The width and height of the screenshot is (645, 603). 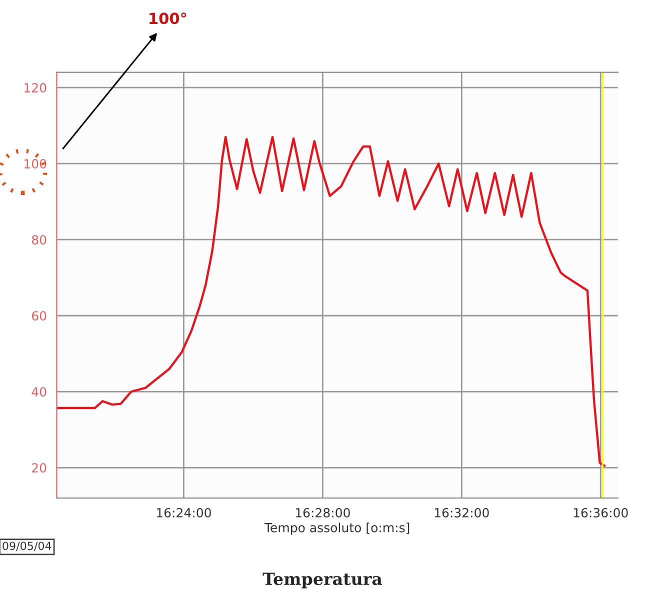 What do you see at coordinates (168, 18) in the screenshot?
I see `text: 100°` at bounding box center [168, 18].